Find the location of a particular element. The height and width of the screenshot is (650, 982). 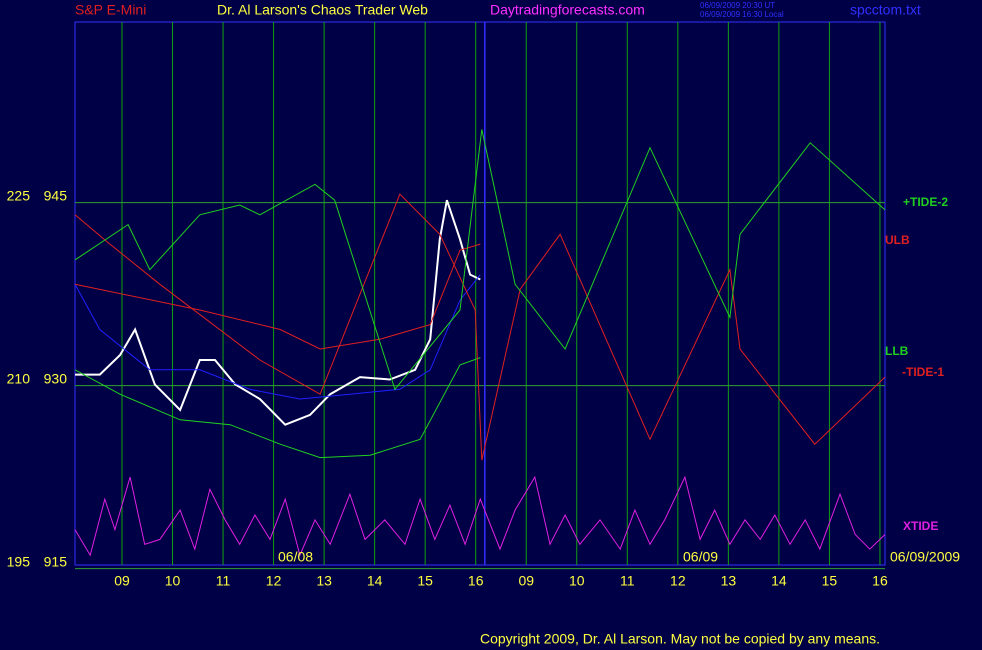

y2-tick-label: 225 is located at coordinates (19, 195).